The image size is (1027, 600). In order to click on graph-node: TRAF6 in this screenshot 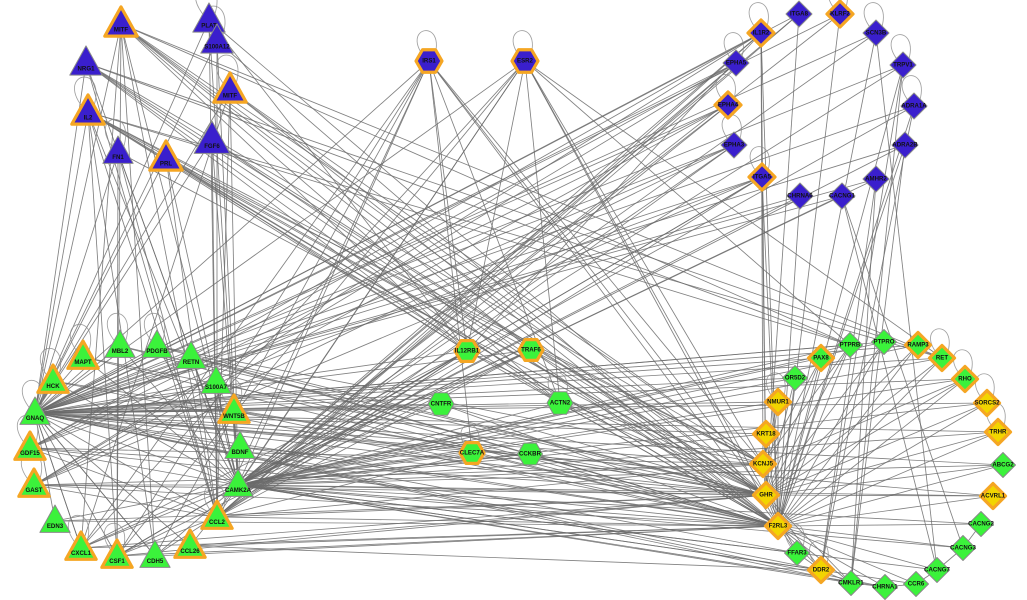, I will do `click(531, 350)`.